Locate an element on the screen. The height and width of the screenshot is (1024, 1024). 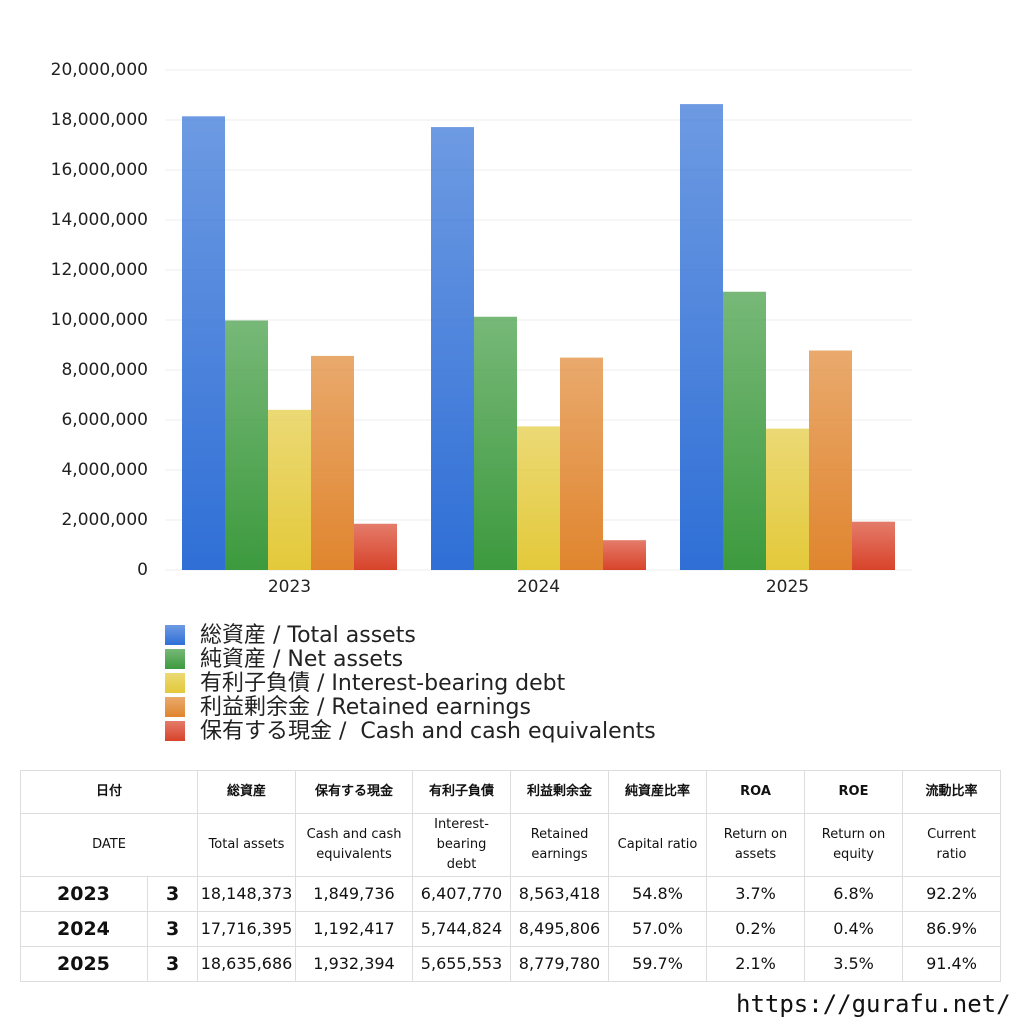
table-cell: 18,635,686 is located at coordinates (247, 964).